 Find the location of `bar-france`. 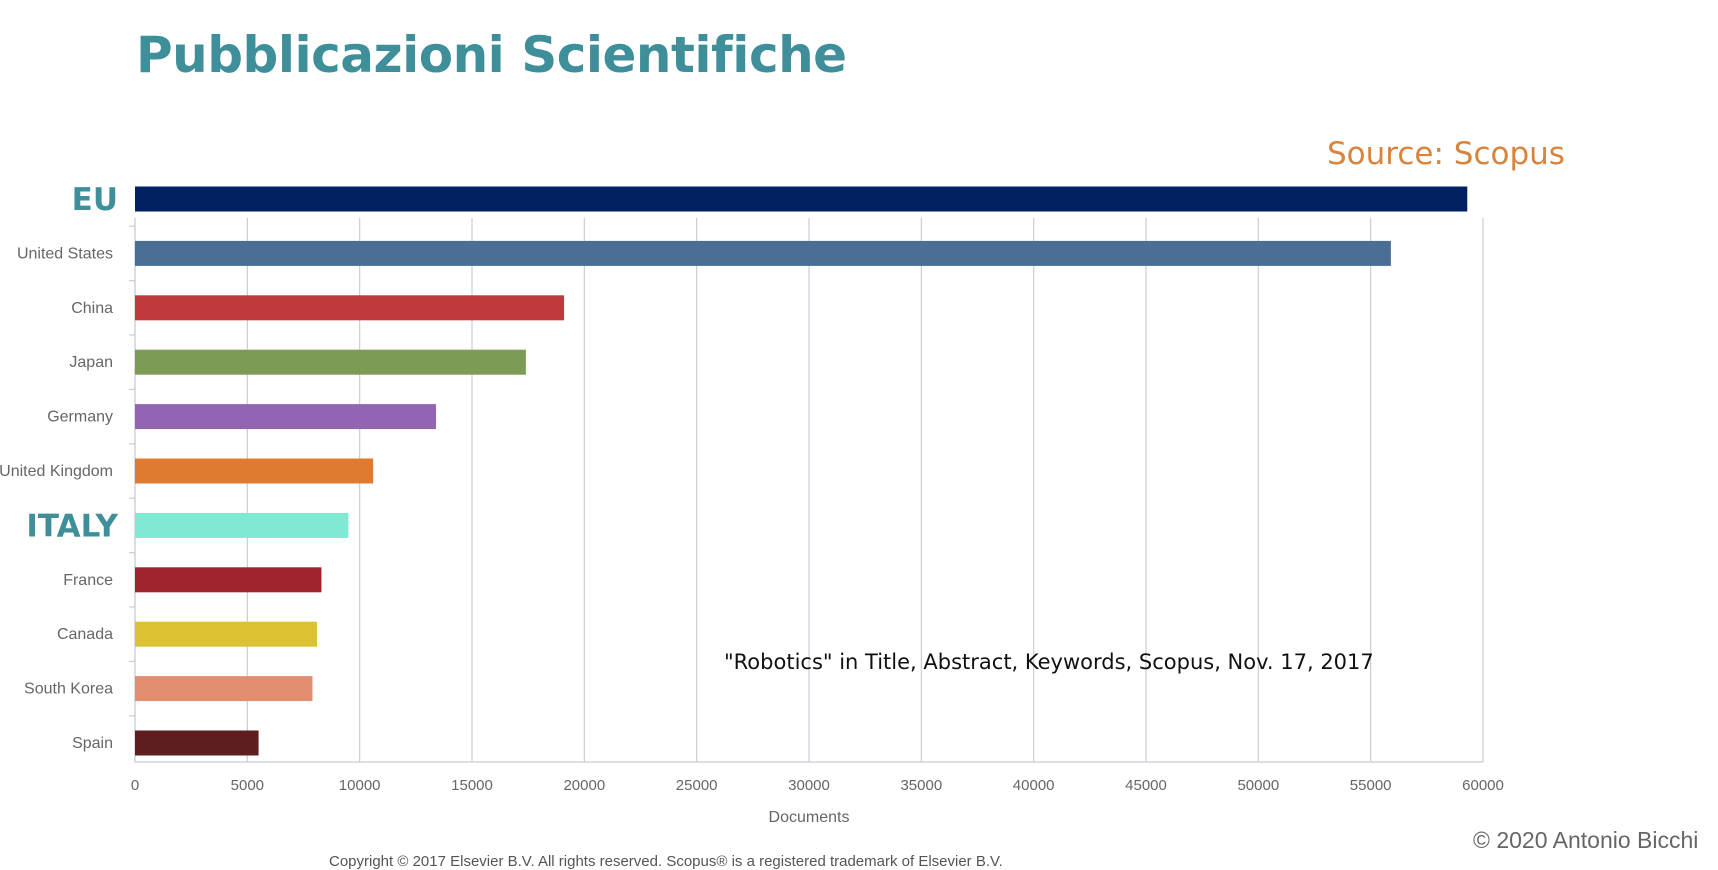

bar-france is located at coordinates (228, 580).